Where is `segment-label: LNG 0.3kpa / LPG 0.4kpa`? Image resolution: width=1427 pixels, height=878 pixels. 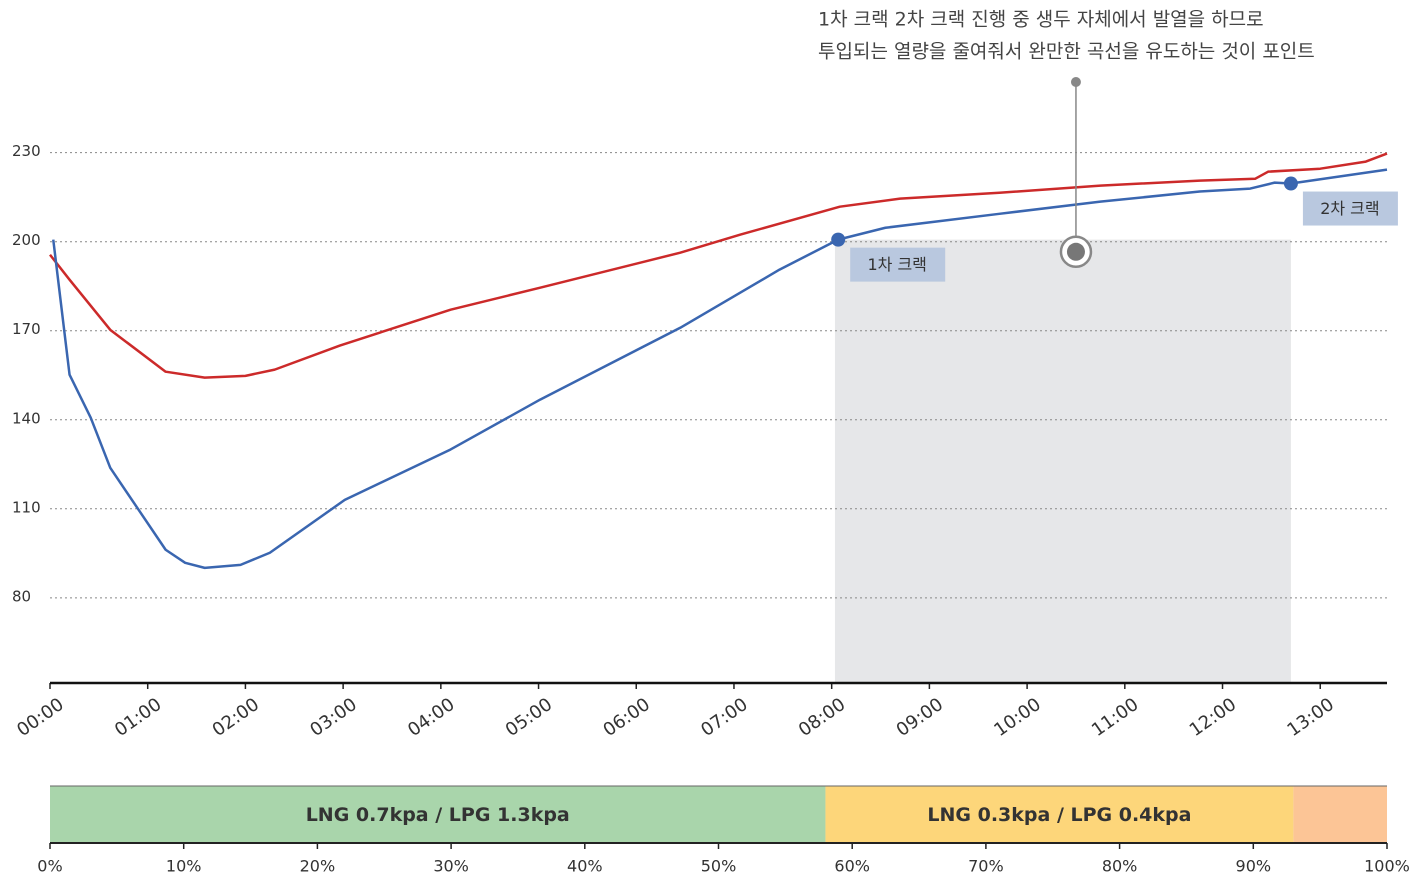
segment-label: LNG 0.3kpa / LPG 0.4kpa is located at coordinates (1059, 815).